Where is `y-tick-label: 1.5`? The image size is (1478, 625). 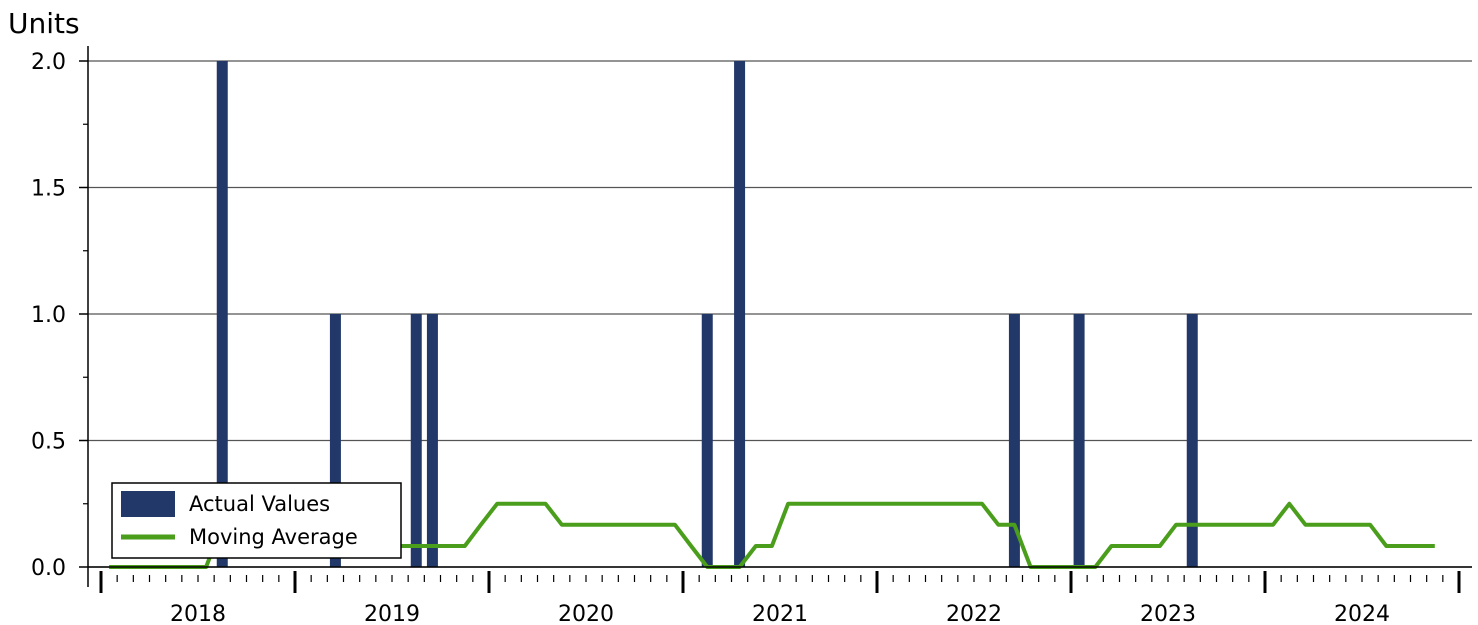
y-tick-label: 1.5 is located at coordinates (48, 189).